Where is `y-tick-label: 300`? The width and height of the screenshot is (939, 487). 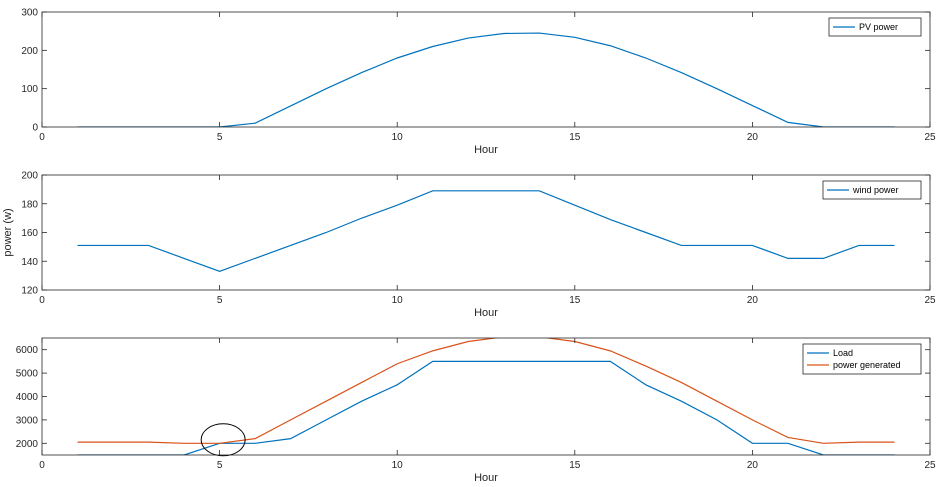 y-tick-label: 300 is located at coordinates (29, 13).